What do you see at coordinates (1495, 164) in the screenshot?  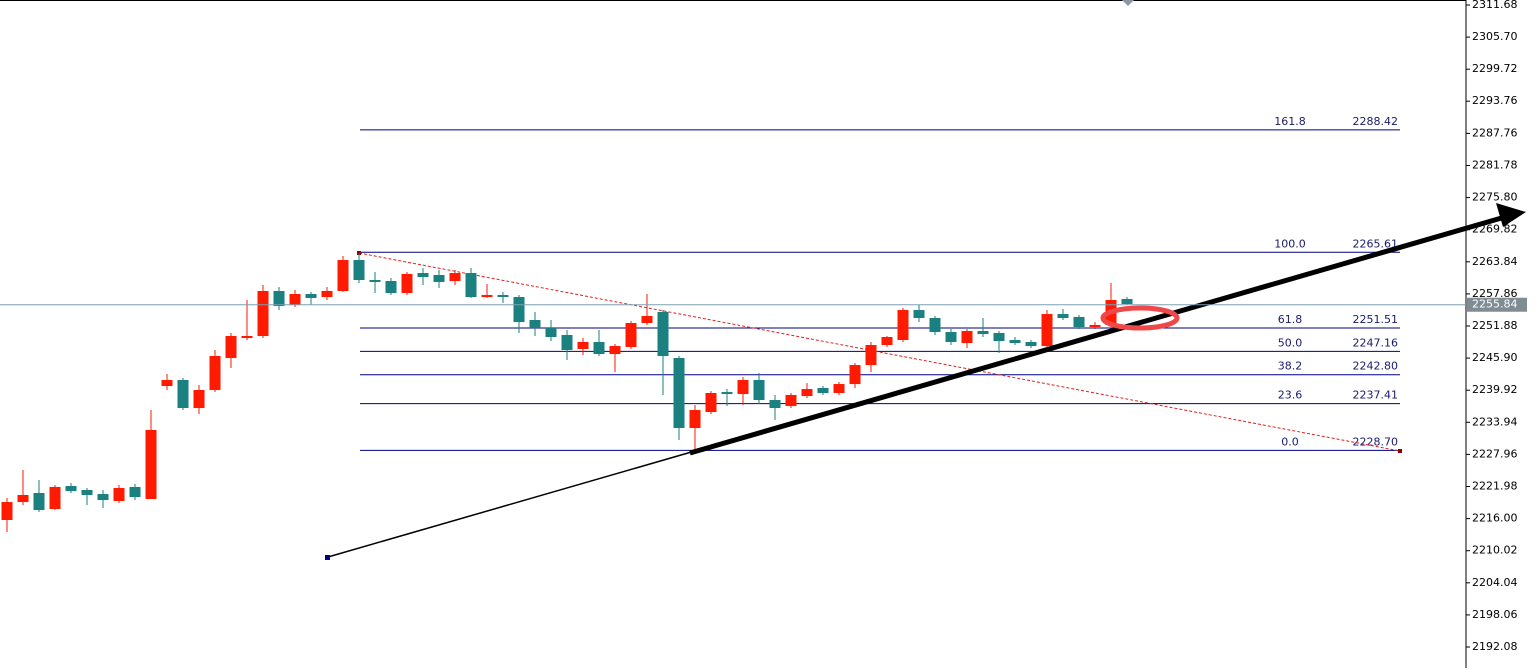 I see `y-tick-label: 2281.78` at bounding box center [1495, 164].